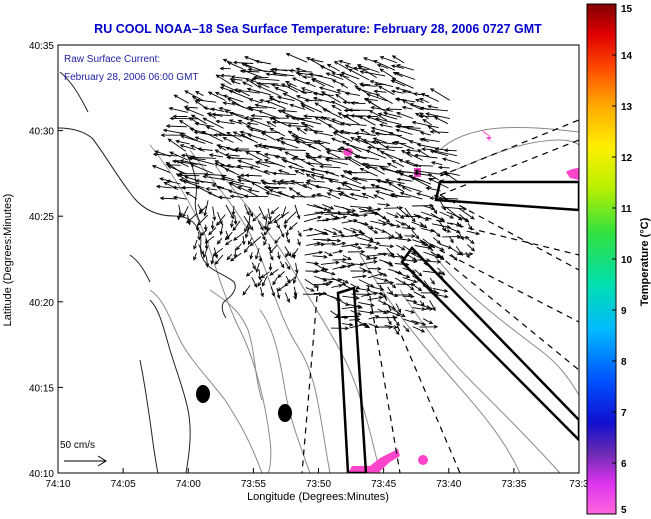  Describe the element at coordinates (112, 59) in the screenshot. I see `legend-line-1: Raw Surface Current:` at that location.